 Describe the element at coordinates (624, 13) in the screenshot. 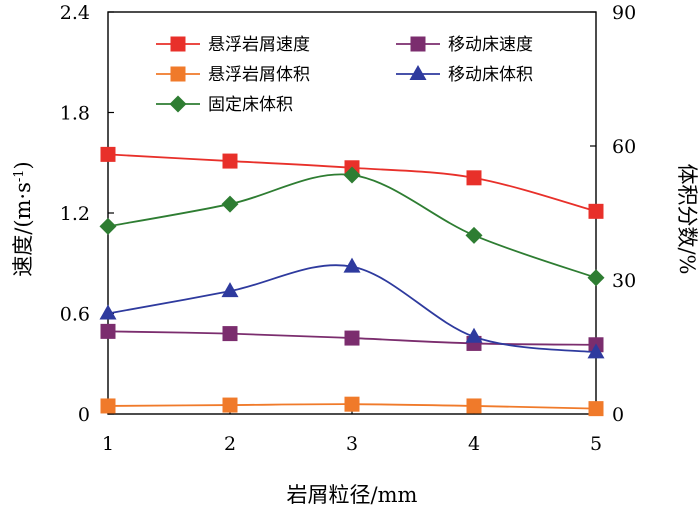

I see `y-right-tick-label: 90` at that location.